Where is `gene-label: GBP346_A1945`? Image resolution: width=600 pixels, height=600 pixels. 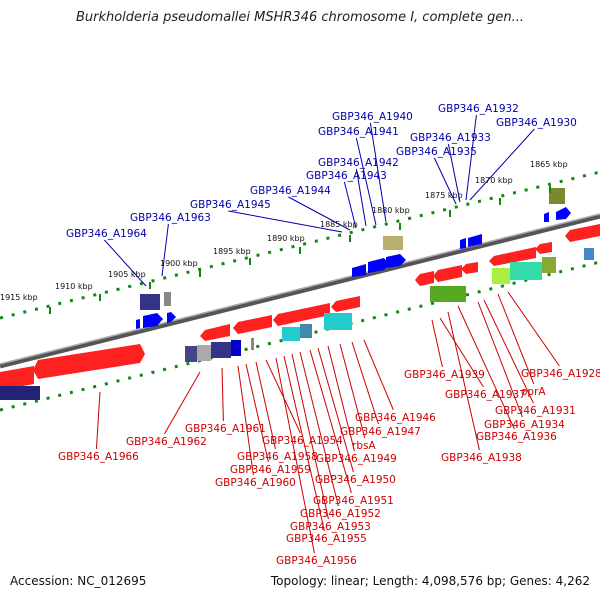 gene-label: GBP346_A1945 is located at coordinates (230, 205).